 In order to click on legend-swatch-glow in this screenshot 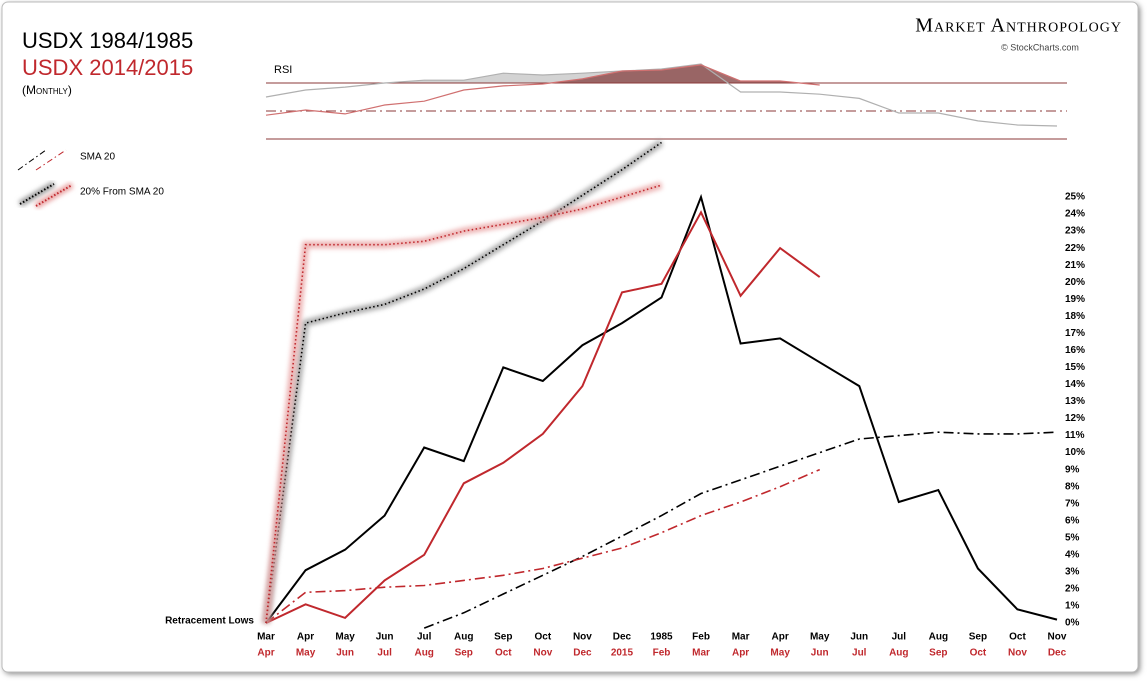, I will do `click(54, 195)`.